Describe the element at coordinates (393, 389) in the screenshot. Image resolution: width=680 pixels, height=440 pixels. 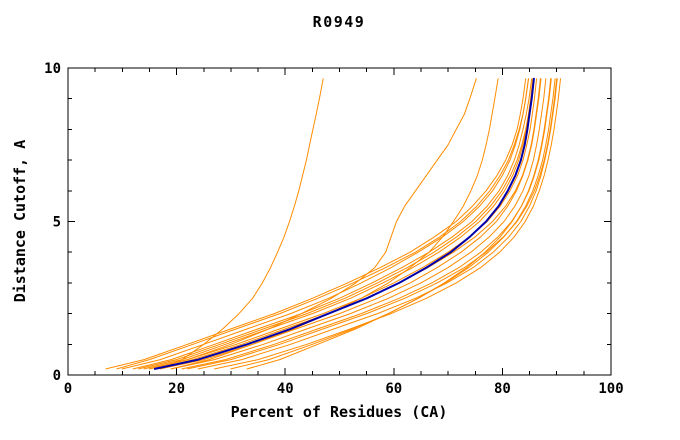
I see `x-tick-label: 60` at that location.